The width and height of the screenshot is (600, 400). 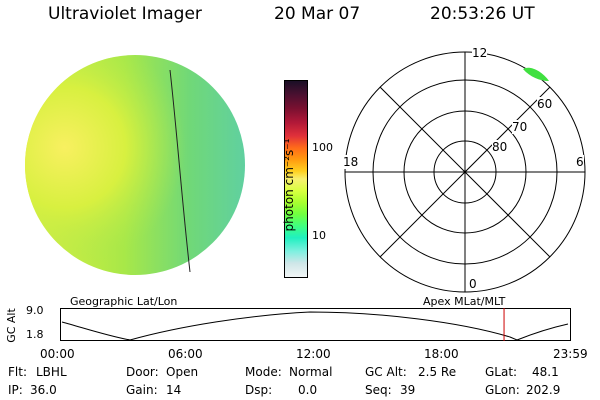 I want to click on timeline-left-caption: Geographic Lat/Lon, so click(x=124, y=301).